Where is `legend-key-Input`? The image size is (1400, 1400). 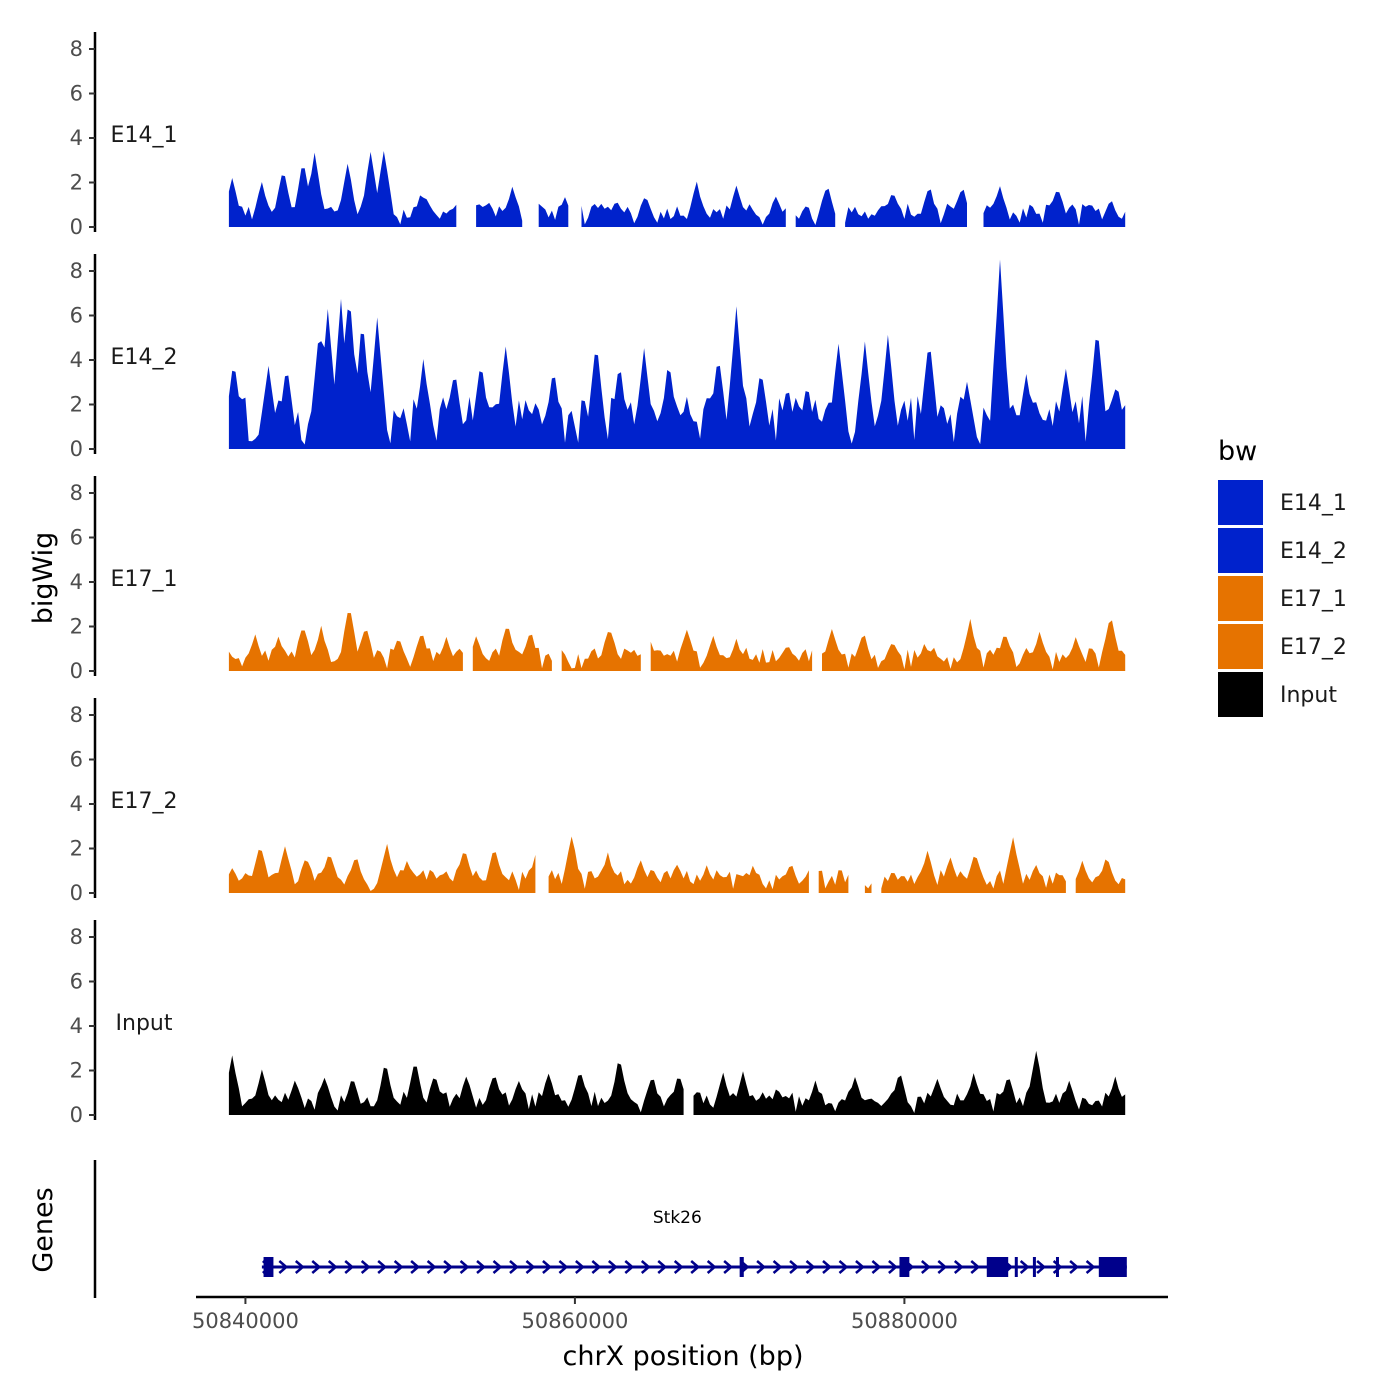 legend-key-Input is located at coordinates (1240, 694).